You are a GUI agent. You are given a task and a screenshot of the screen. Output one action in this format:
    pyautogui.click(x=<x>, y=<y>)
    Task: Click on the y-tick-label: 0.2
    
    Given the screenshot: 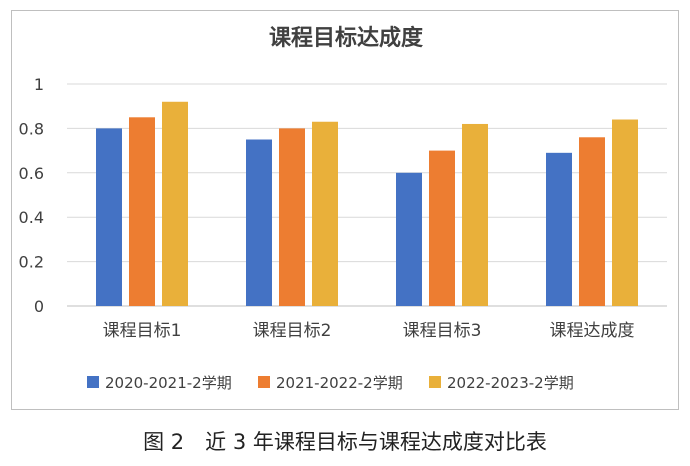 What is the action you would take?
    pyautogui.click(x=31, y=262)
    